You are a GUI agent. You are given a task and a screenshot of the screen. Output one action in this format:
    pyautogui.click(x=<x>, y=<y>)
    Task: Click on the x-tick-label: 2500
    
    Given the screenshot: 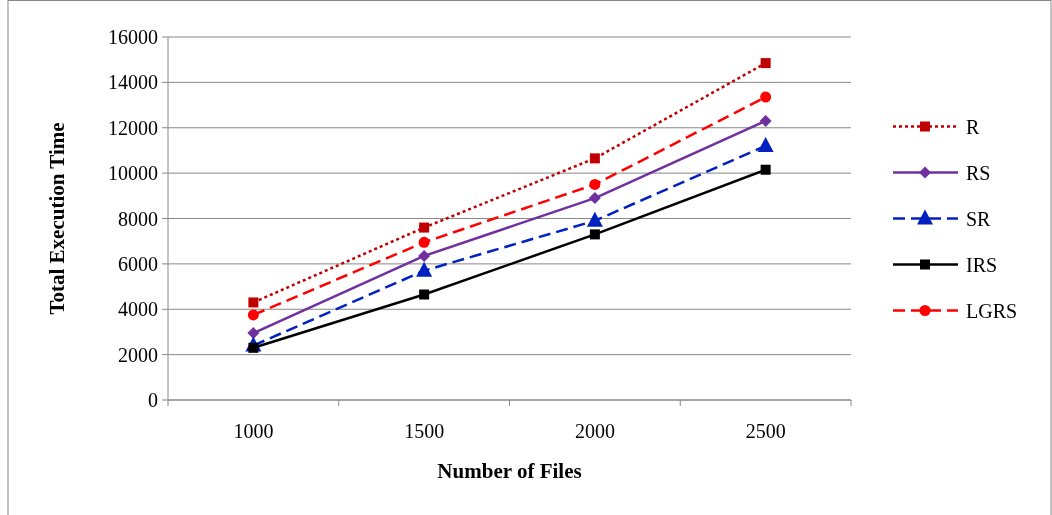 What is the action you would take?
    pyautogui.click(x=765, y=431)
    